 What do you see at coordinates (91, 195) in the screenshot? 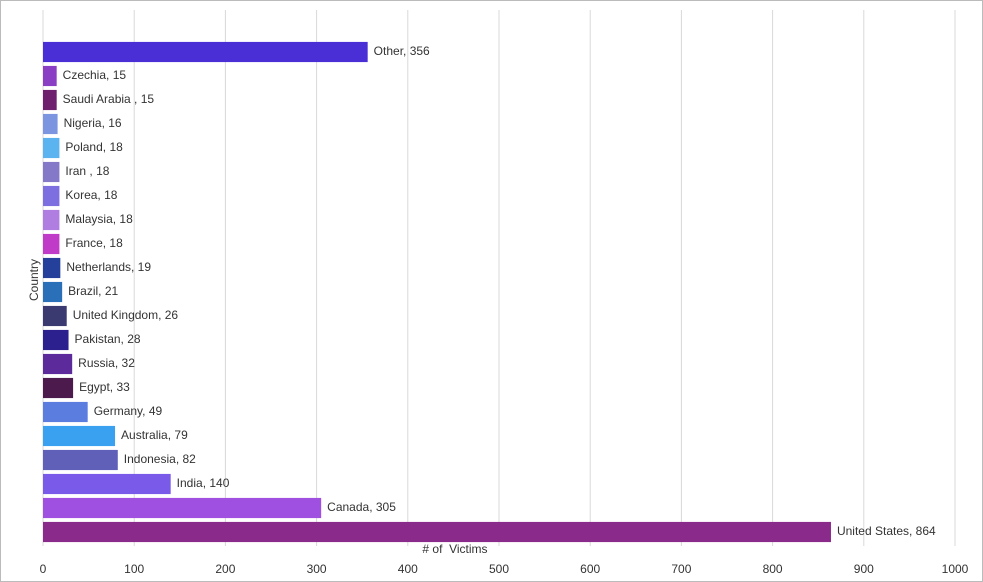
I see `data-label: Korea, 18` at bounding box center [91, 195].